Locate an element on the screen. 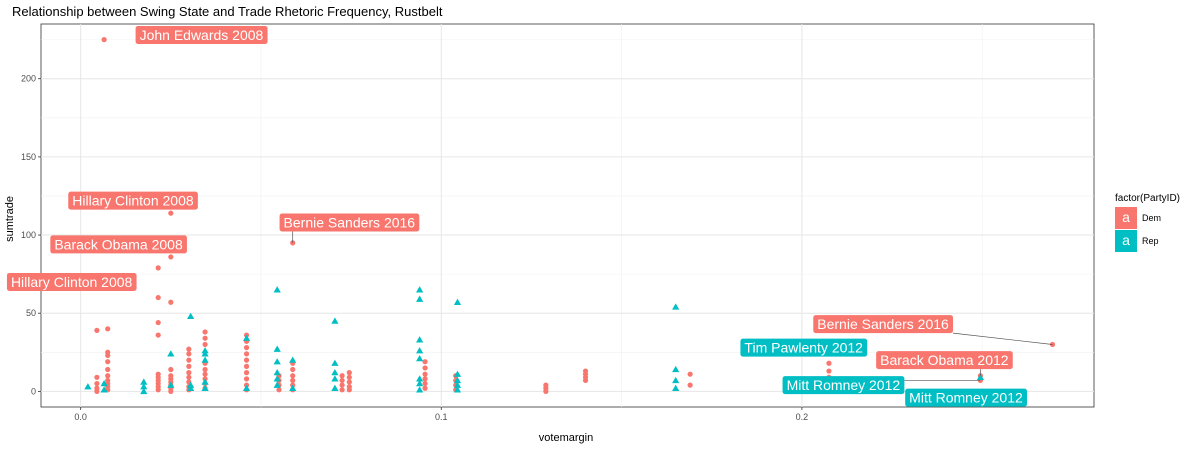 Image resolution: width=1200 pixels, height=450 pixels. x-tick-label: 0.0 is located at coordinates (80, 417).